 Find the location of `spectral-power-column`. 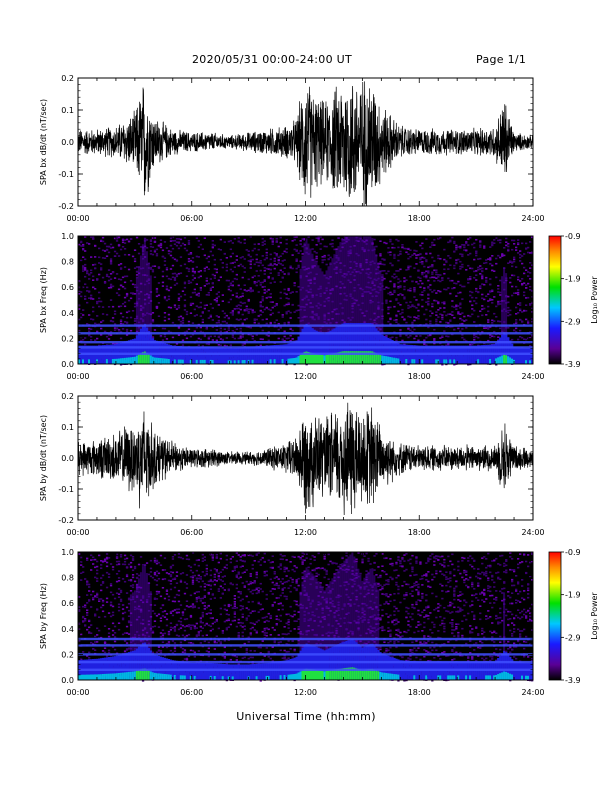

spectral-power-column is located at coordinates (138, 315).